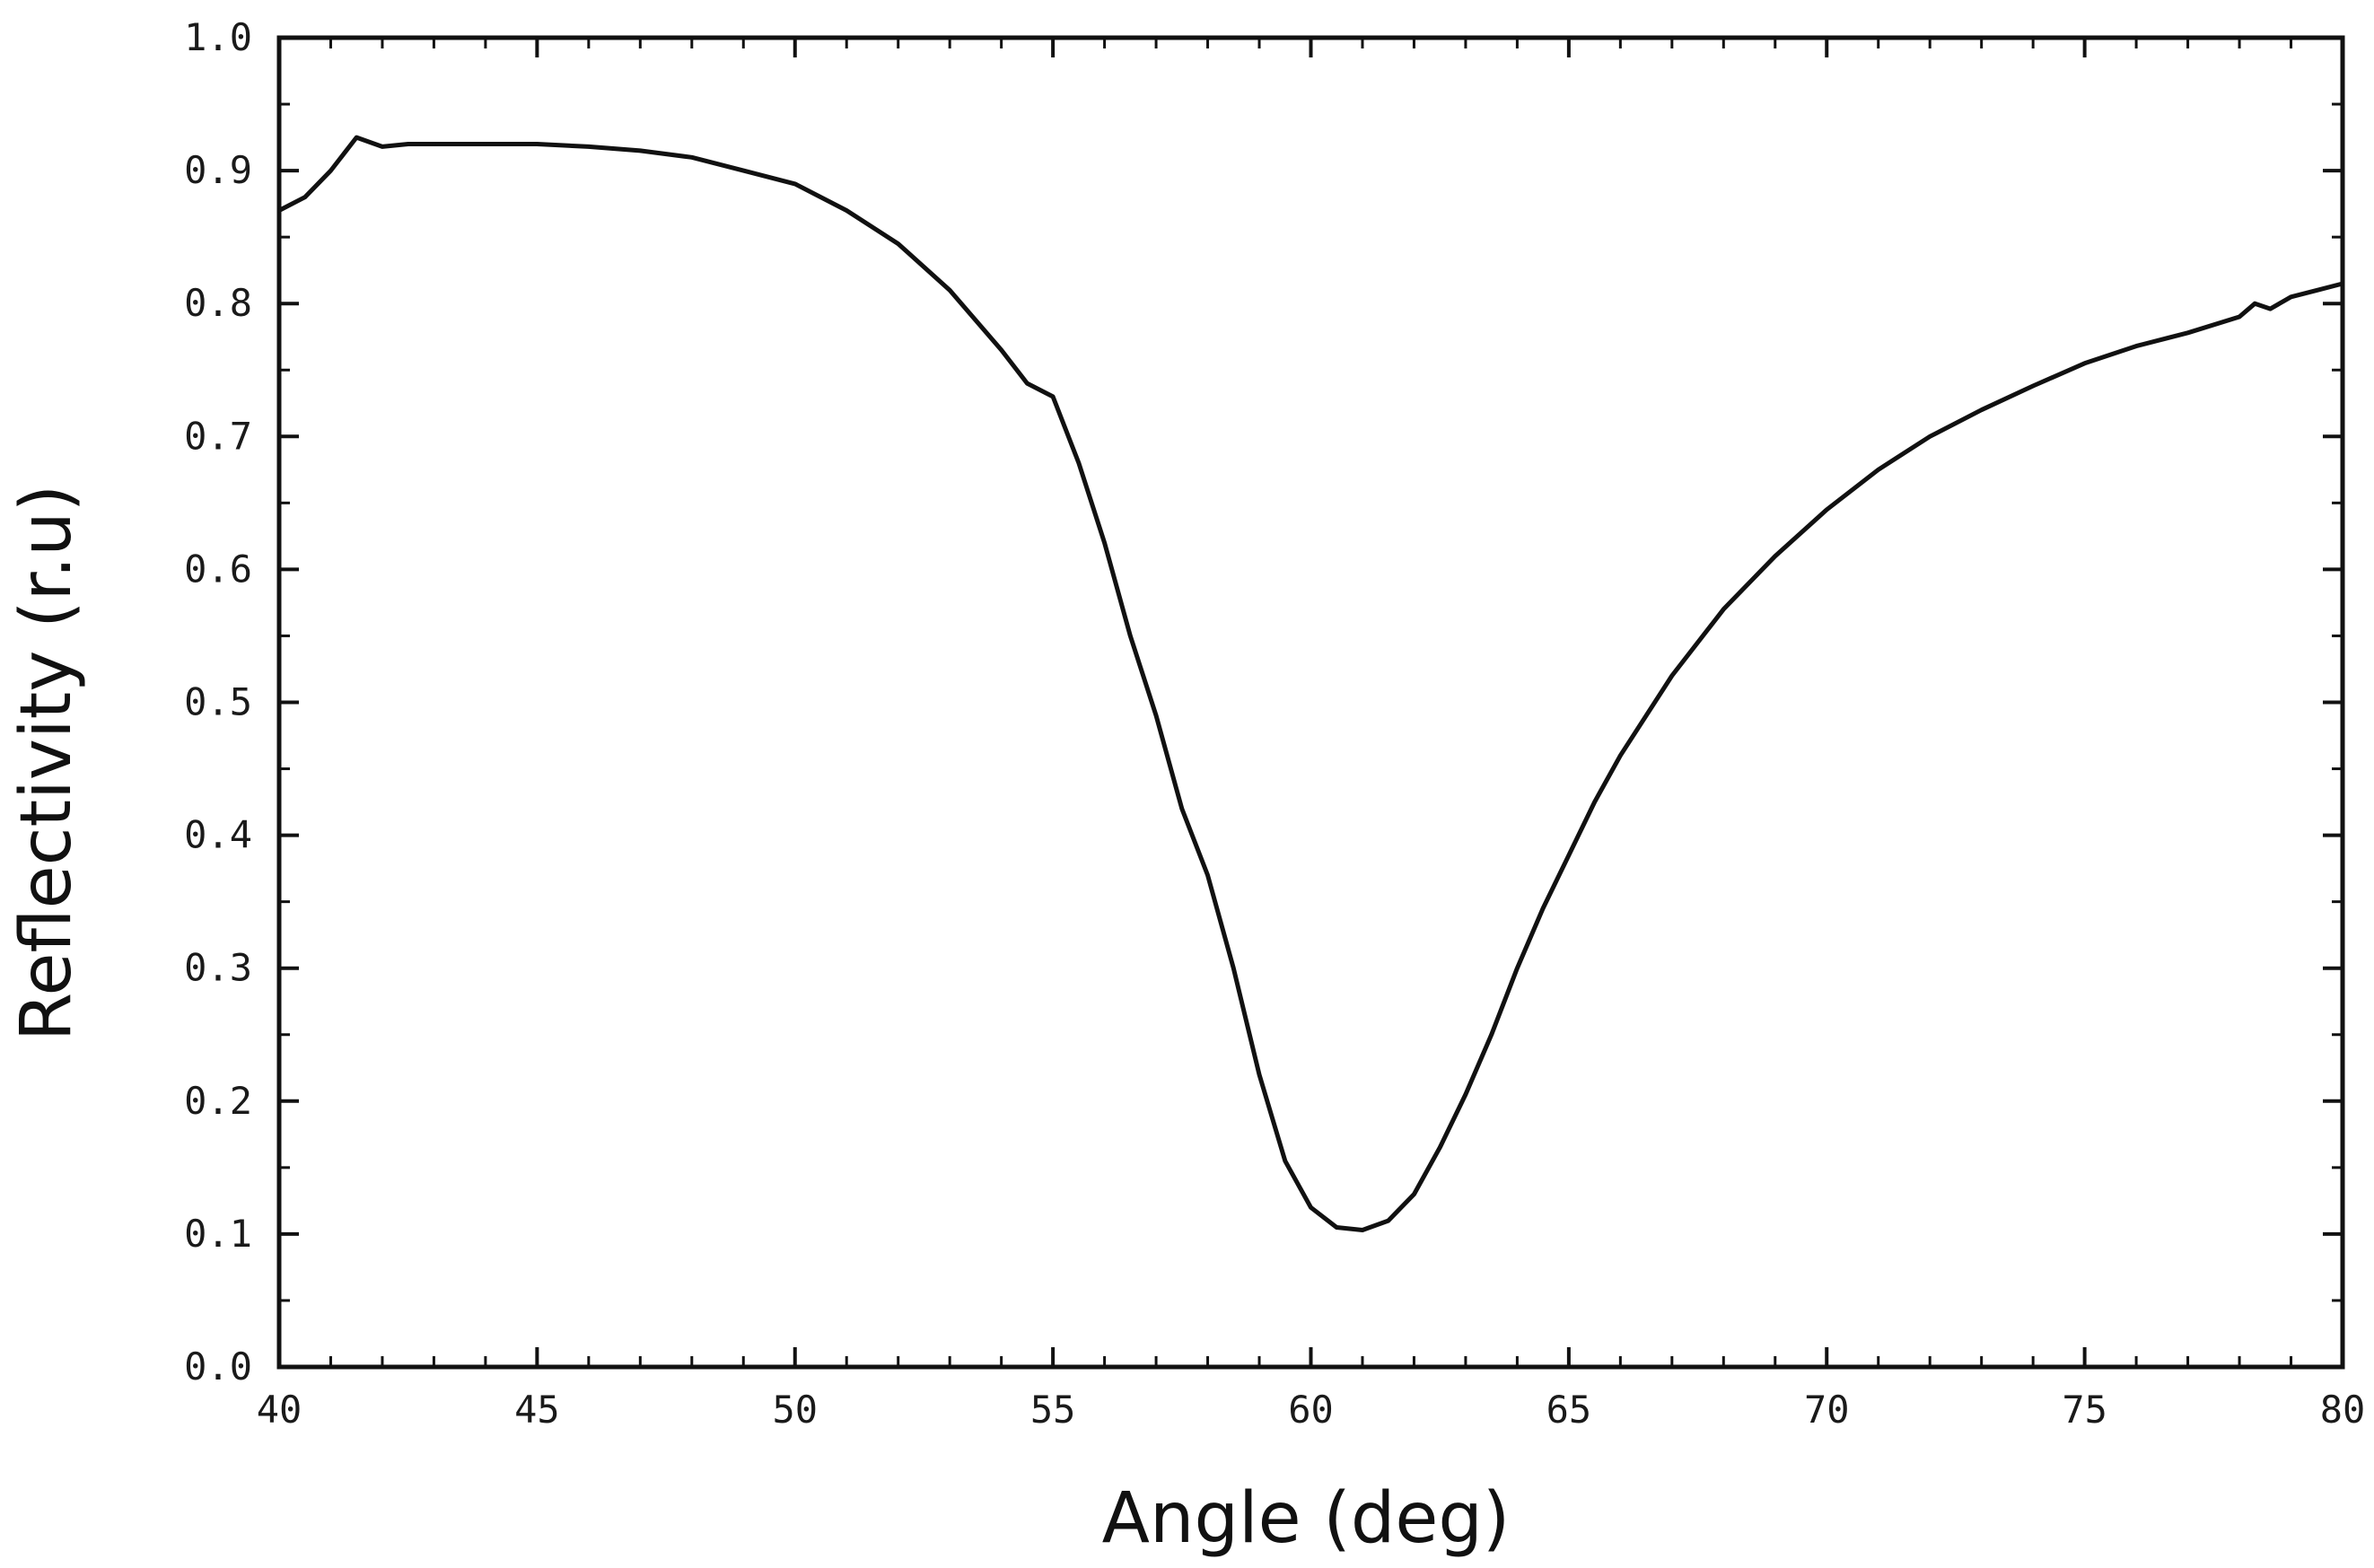 The width and height of the screenshot is (2374, 1568). Describe the element at coordinates (218, 569) in the screenshot. I see `y-tick-label: 0.6` at that location.